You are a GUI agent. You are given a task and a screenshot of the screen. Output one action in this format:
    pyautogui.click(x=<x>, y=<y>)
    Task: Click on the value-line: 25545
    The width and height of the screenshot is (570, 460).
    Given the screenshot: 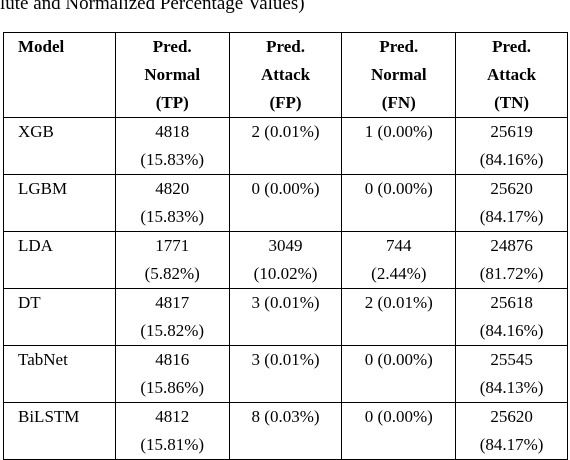 What is the action you would take?
    pyautogui.click(x=511, y=359)
    